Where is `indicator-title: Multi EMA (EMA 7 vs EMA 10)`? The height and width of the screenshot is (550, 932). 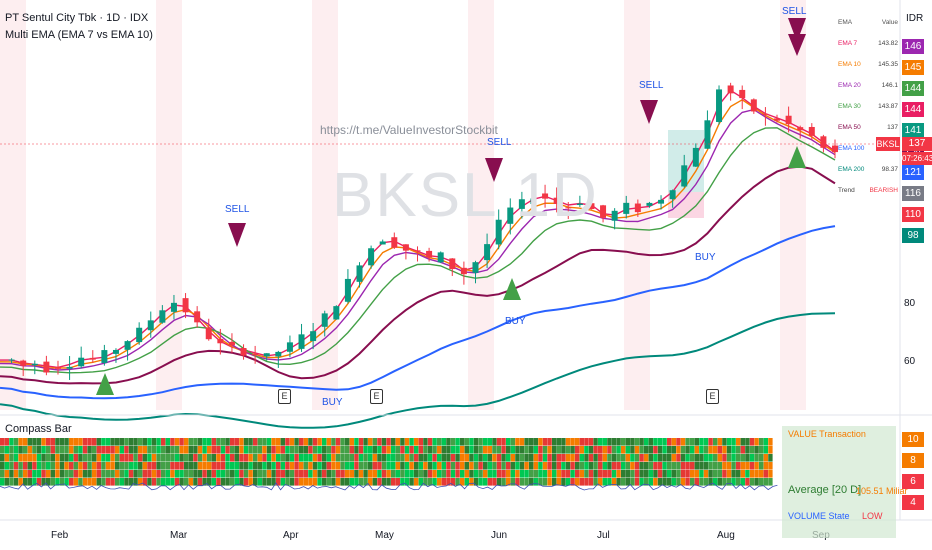
indicator-title: Multi EMA (EMA 7 vs EMA 10) is located at coordinates (79, 35).